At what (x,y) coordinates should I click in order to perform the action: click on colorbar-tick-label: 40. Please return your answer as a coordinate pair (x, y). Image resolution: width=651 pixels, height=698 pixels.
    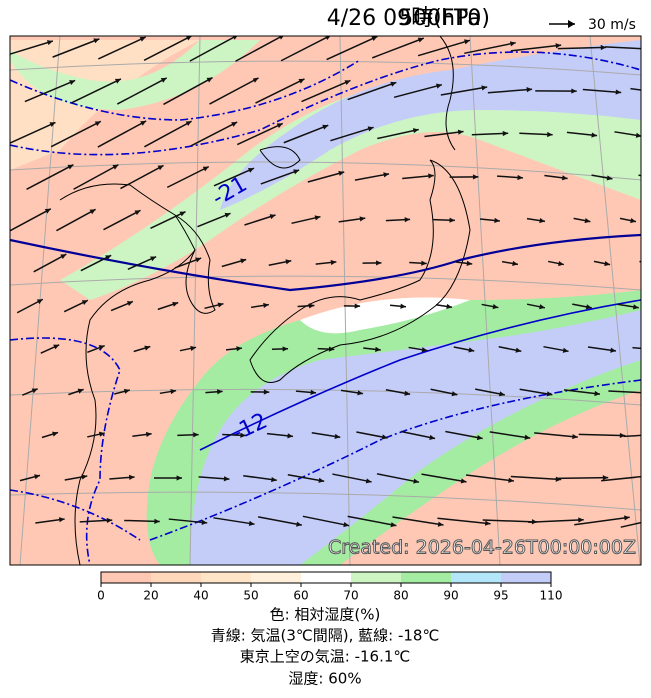
    Looking at the image, I should click on (200, 596).